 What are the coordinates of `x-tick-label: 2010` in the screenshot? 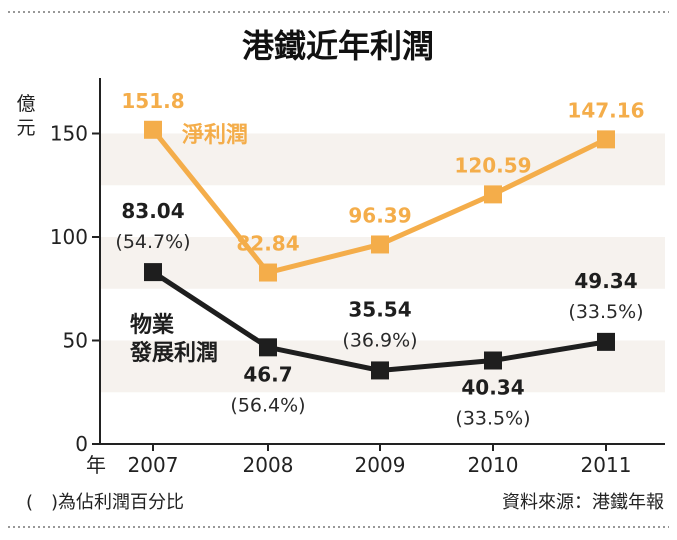 It's located at (493, 465).